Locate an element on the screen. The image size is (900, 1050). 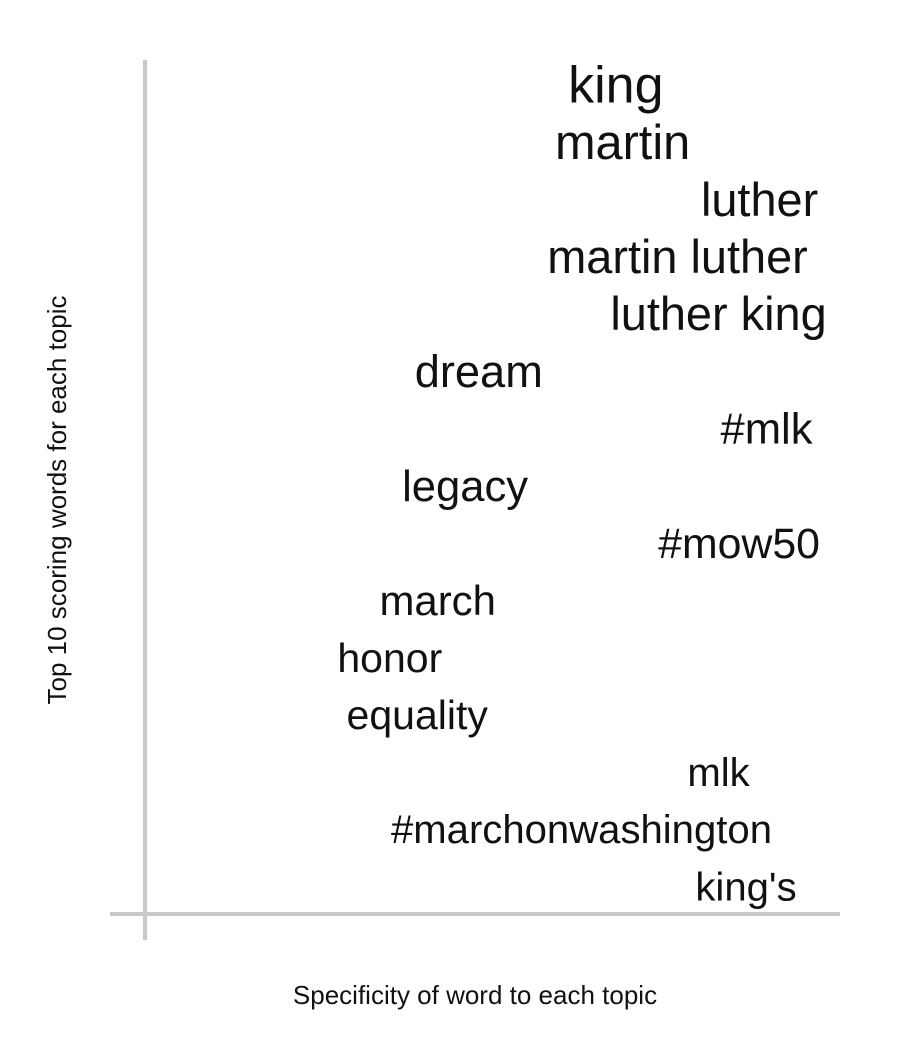
word-label: honor is located at coordinates (389, 658).